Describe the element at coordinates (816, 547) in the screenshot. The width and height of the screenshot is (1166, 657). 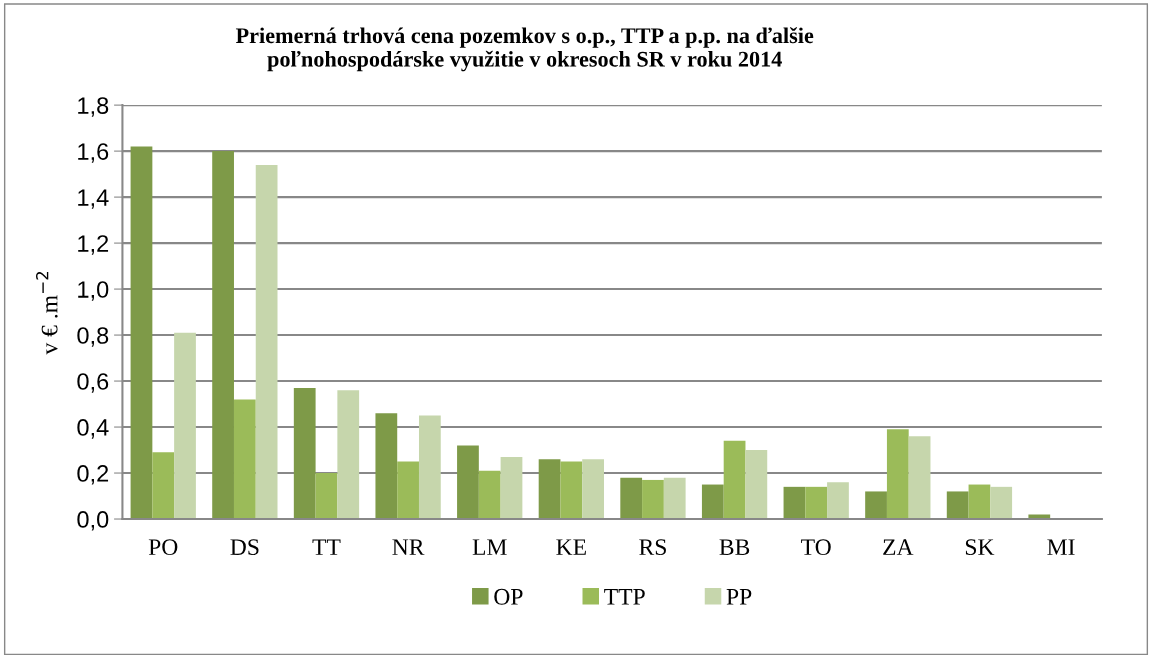
I see `x-tick-label: TO` at that location.